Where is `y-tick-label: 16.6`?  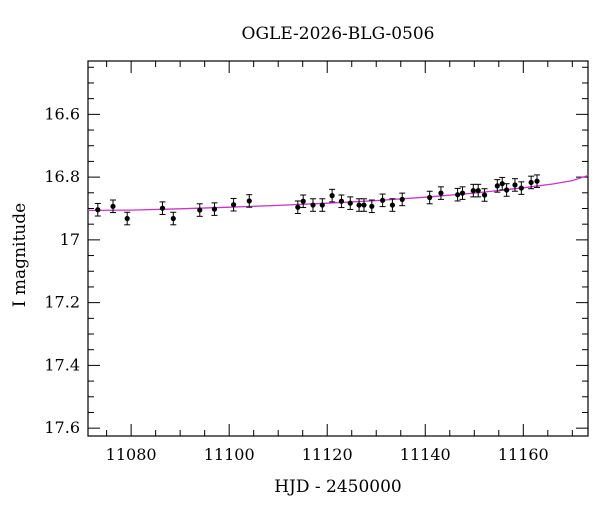 y-tick-label: 16.6 is located at coordinates (62, 113).